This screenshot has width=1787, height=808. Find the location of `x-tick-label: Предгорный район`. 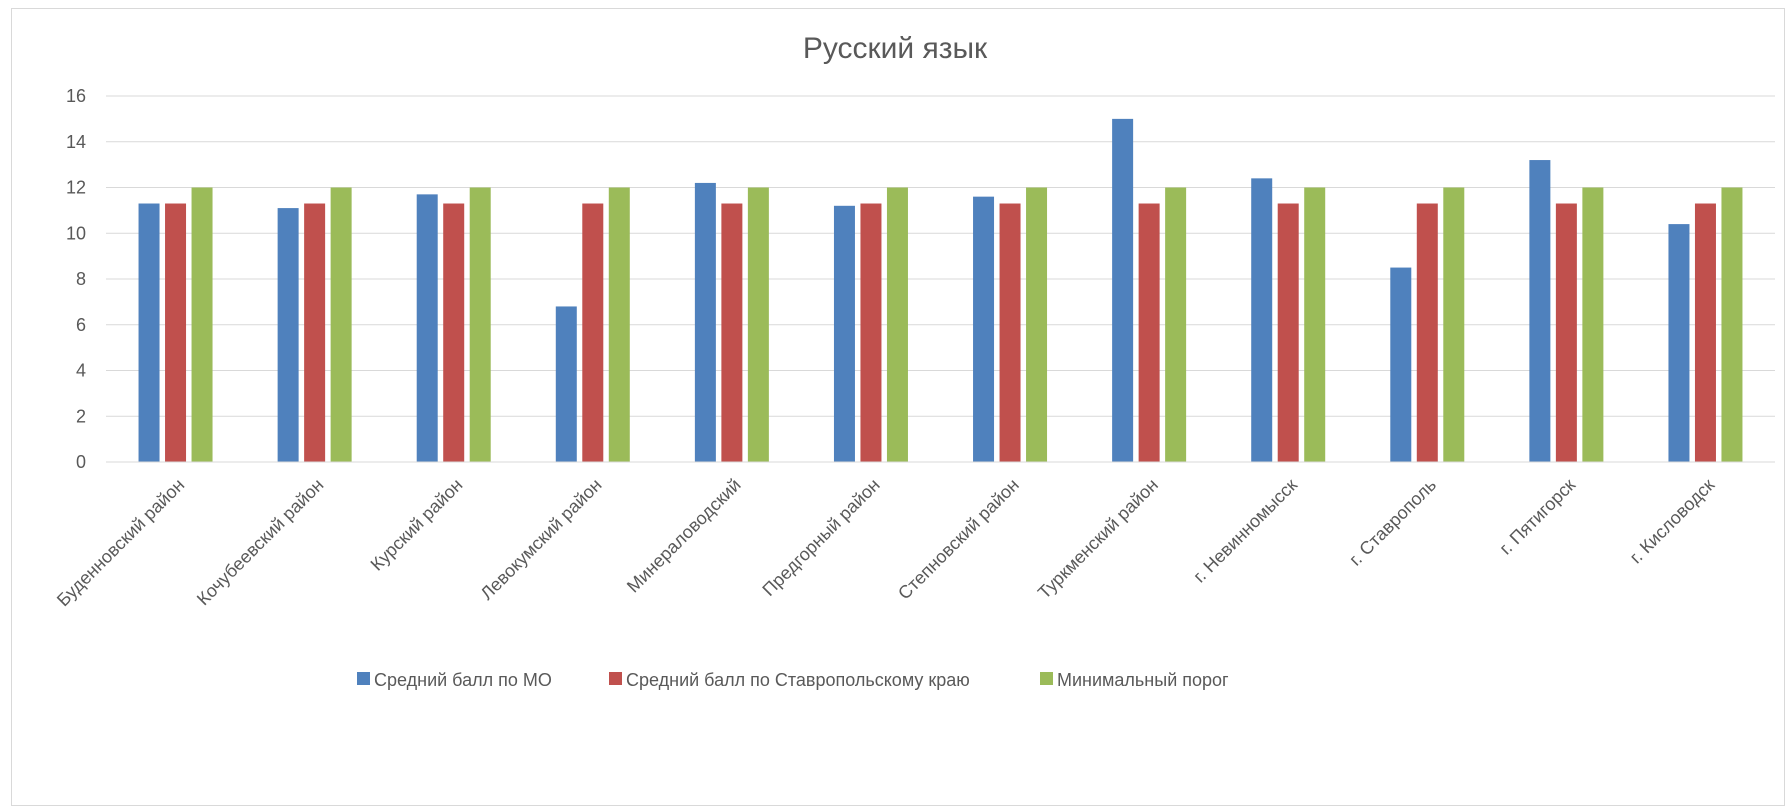

x-tick-label: Предгорный район is located at coordinates (820, 537).